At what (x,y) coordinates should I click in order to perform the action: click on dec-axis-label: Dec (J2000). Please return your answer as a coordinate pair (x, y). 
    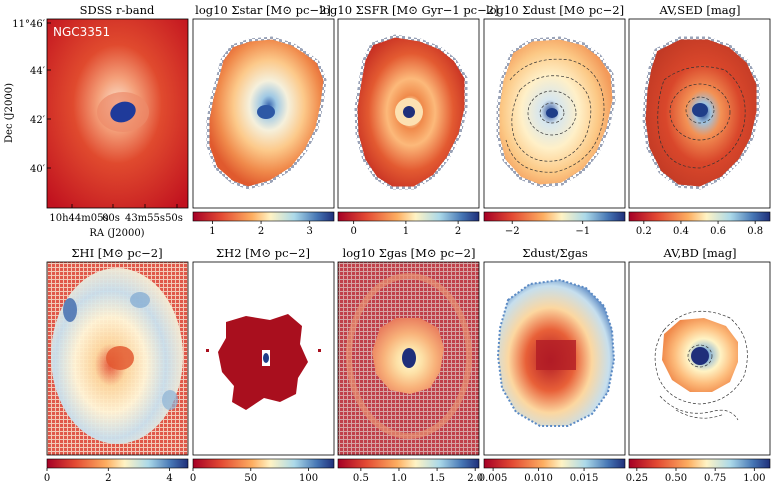
    Looking at the image, I should click on (9, 113).